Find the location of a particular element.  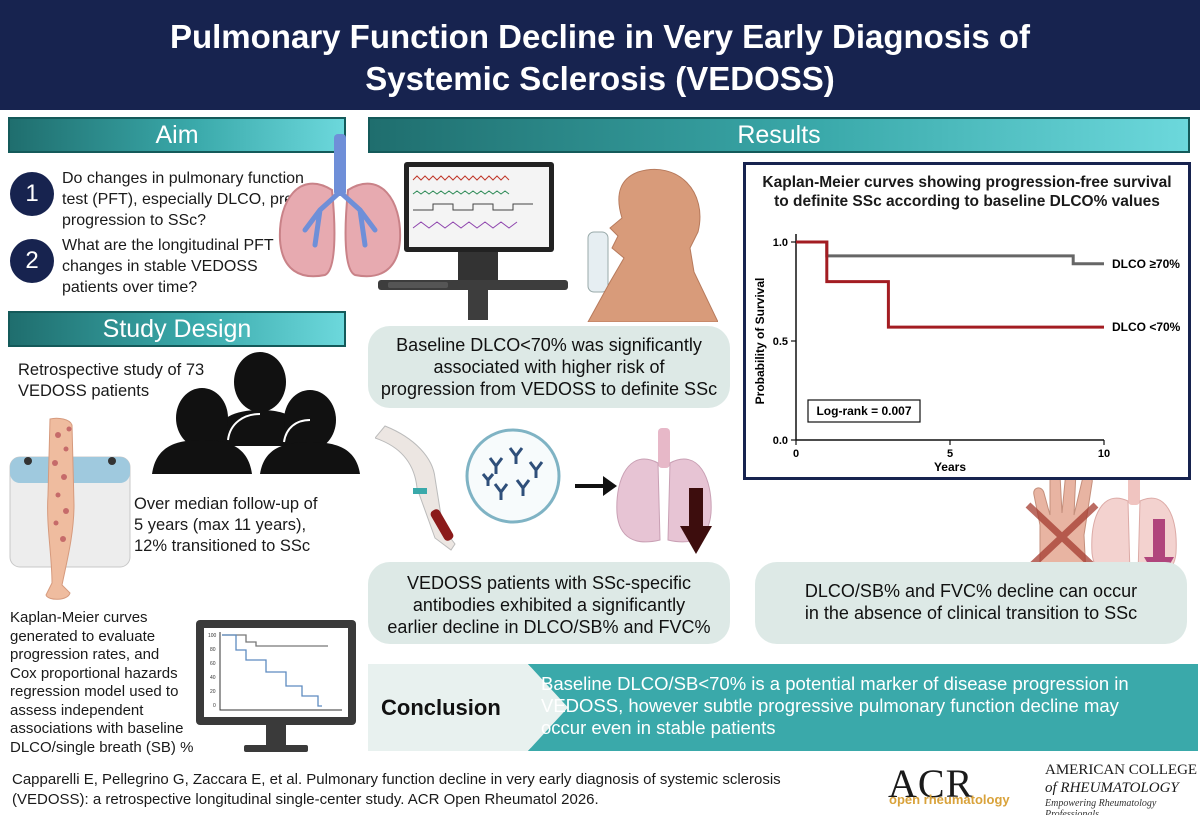

series-line-dlco-low is located at coordinates (950, 284).